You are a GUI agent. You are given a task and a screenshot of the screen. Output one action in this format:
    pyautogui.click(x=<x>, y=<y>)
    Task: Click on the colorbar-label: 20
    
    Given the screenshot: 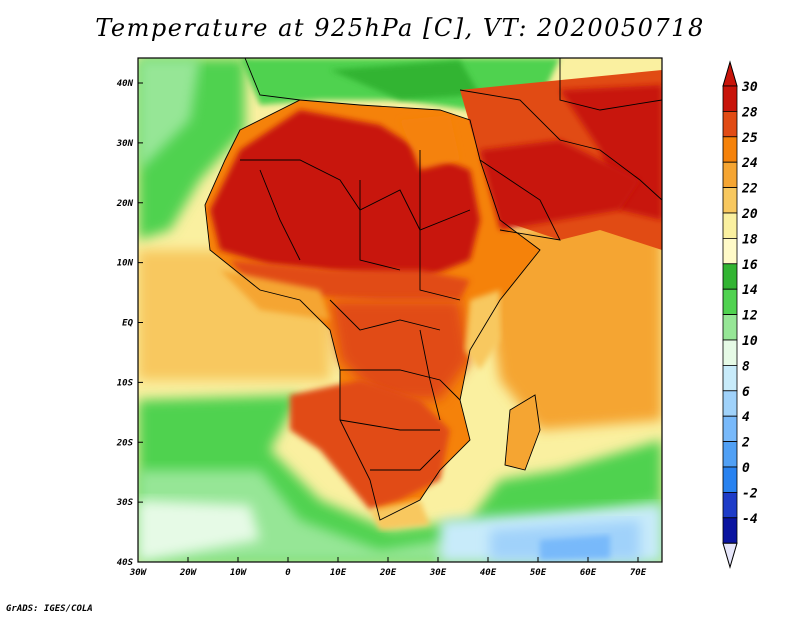 What is the action you would take?
    pyautogui.click(x=749, y=214)
    